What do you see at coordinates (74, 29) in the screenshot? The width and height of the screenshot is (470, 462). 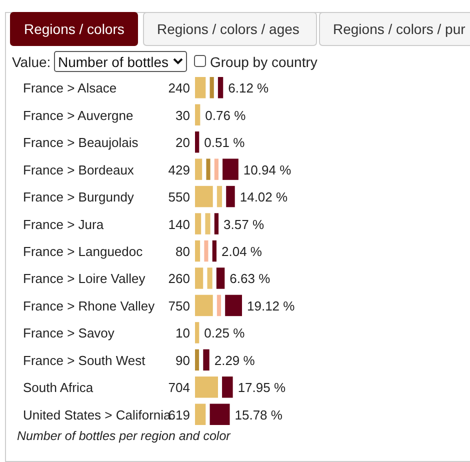 I see `active-tab: Regions / colors` at bounding box center [74, 29].